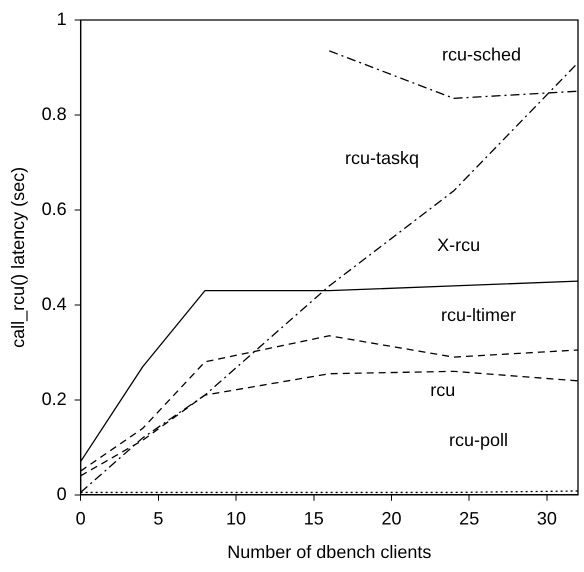 This screenshot has height=572, width=584. What do you see at coordinates (478, 440) in the screenshot?
I see `annotation: rcu-poll` at bounding box center [478, 440].